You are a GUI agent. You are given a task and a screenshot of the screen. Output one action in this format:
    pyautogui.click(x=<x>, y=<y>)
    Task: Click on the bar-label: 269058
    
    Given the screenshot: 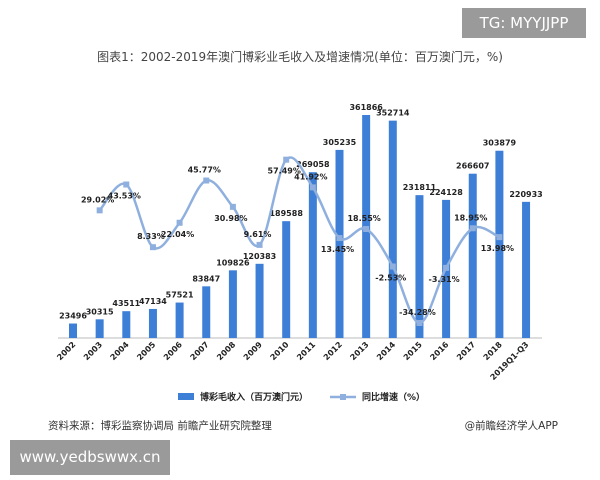 What is the action you would take?
    pyautogui.click(x=313, y=164)
    